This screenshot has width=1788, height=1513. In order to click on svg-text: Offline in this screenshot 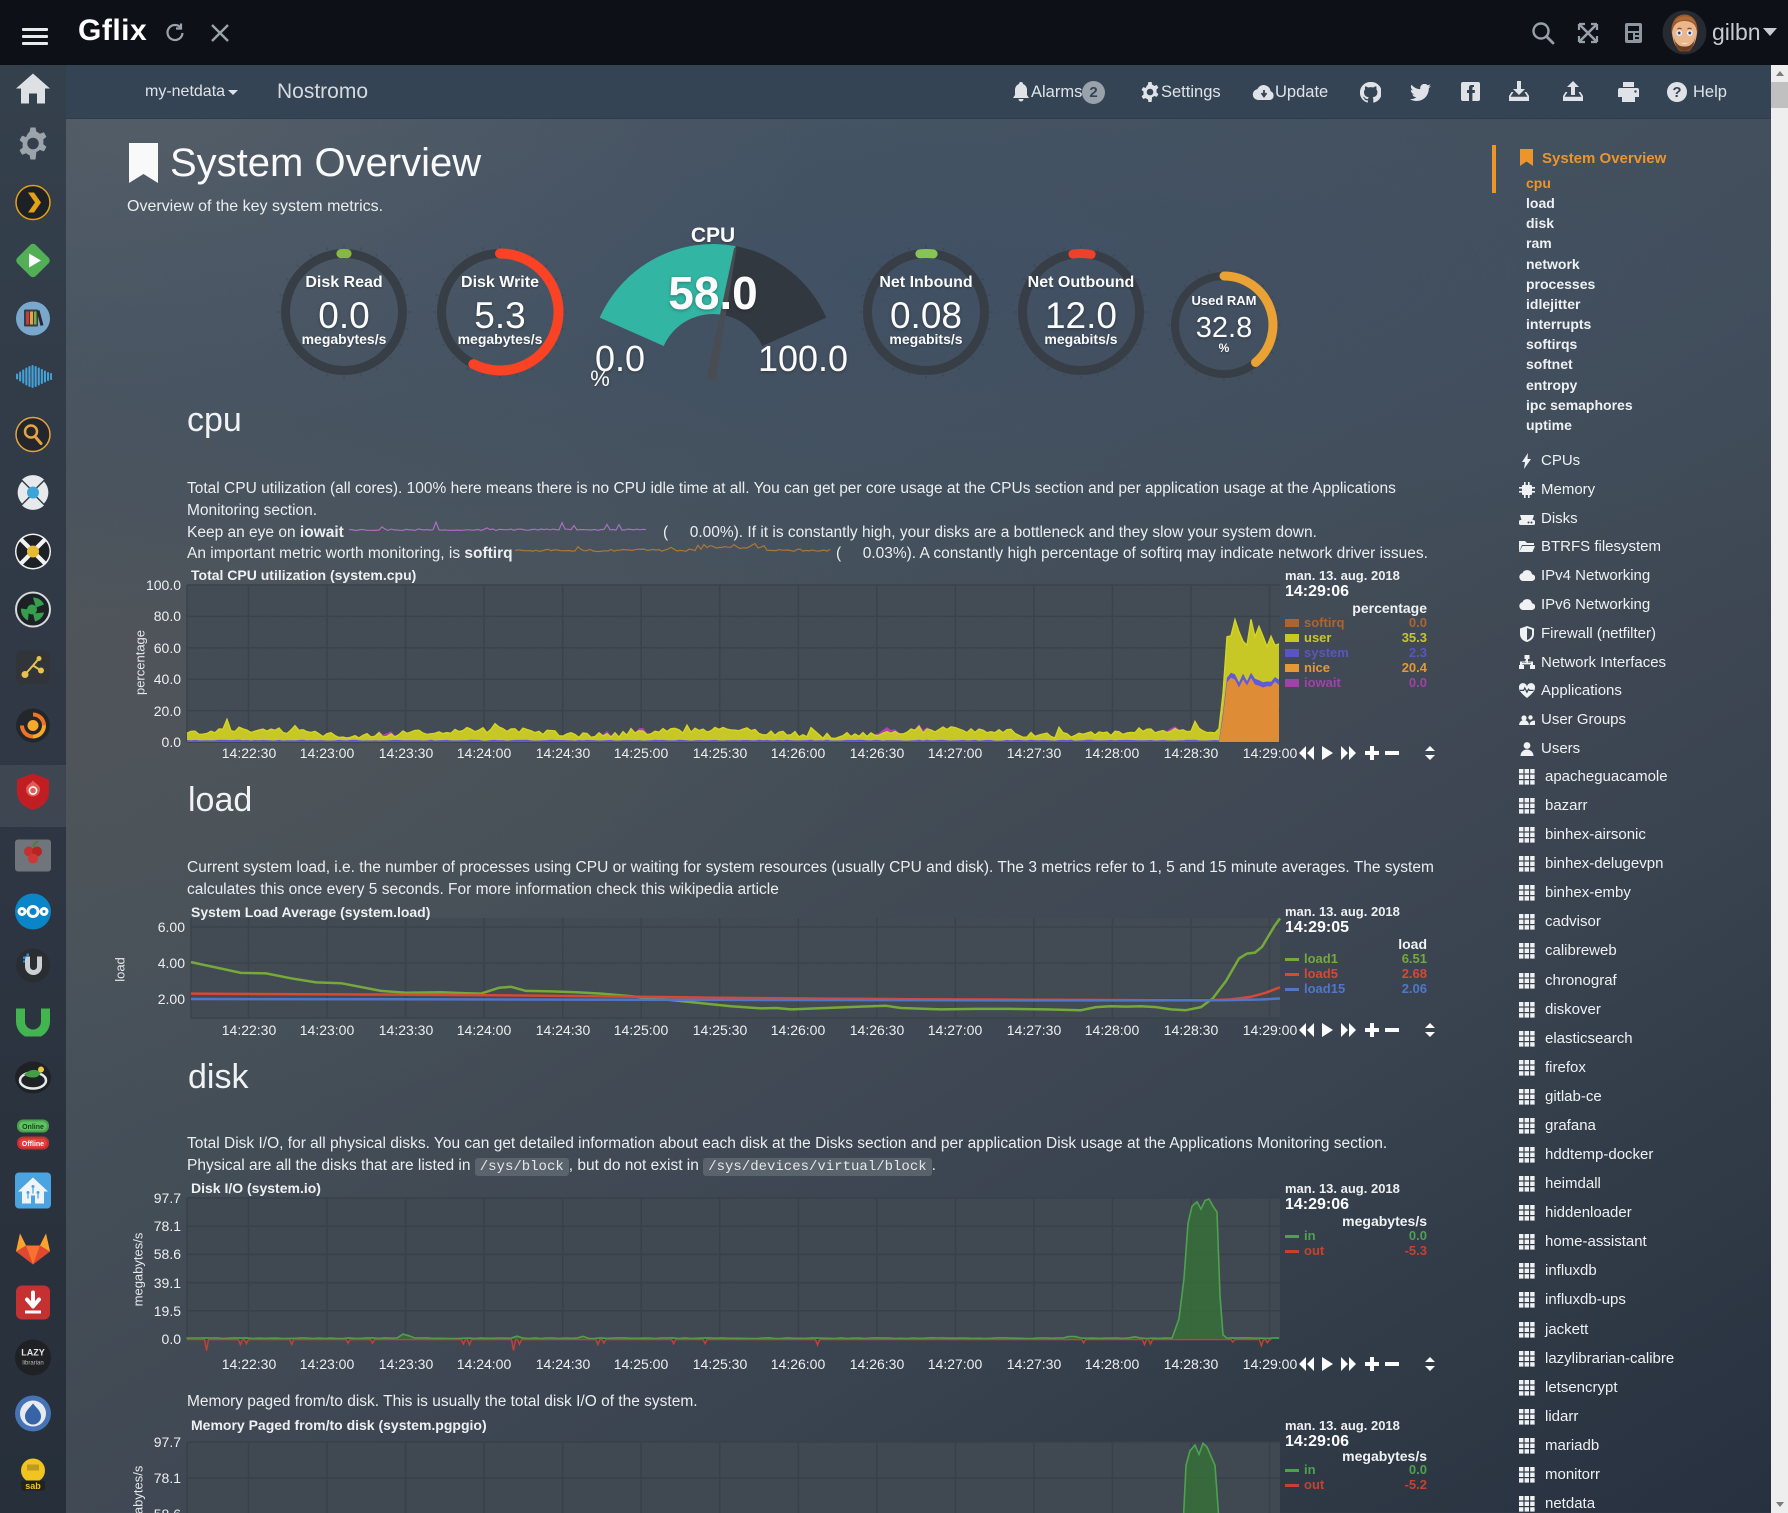, I will do `click(33, 1144)`.